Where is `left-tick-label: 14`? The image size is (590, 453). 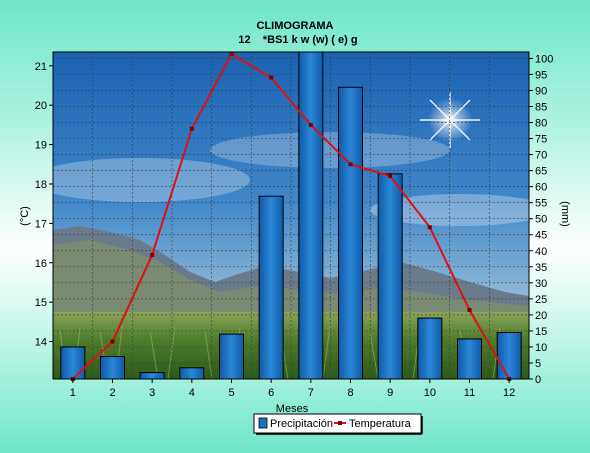 left-tick-label: 14 is located at coordinates (41, 343).